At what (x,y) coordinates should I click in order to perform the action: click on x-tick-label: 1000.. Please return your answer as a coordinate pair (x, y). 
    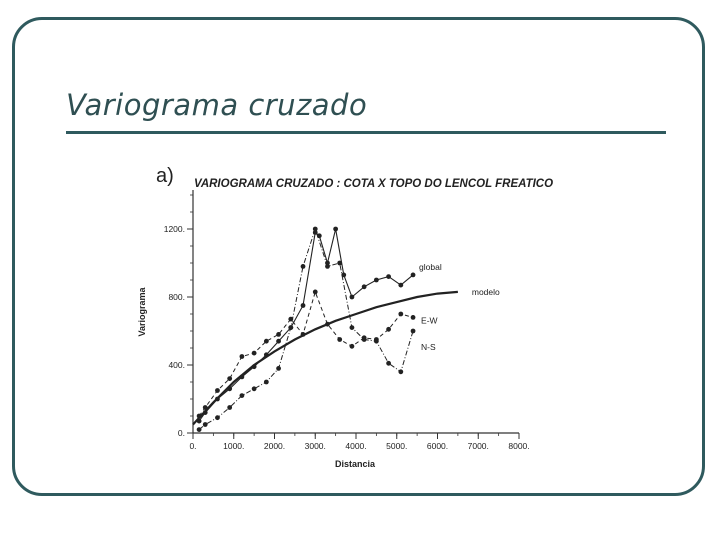
    Looking at the image, I should click on (233, 446).